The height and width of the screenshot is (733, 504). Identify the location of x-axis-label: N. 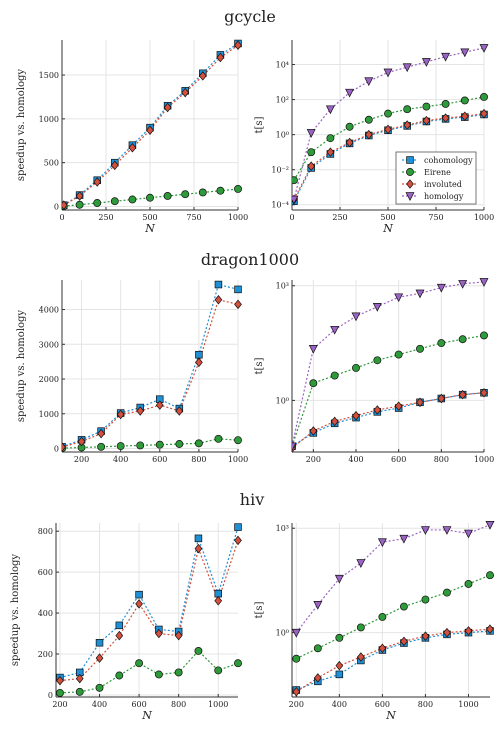
(146, 715).